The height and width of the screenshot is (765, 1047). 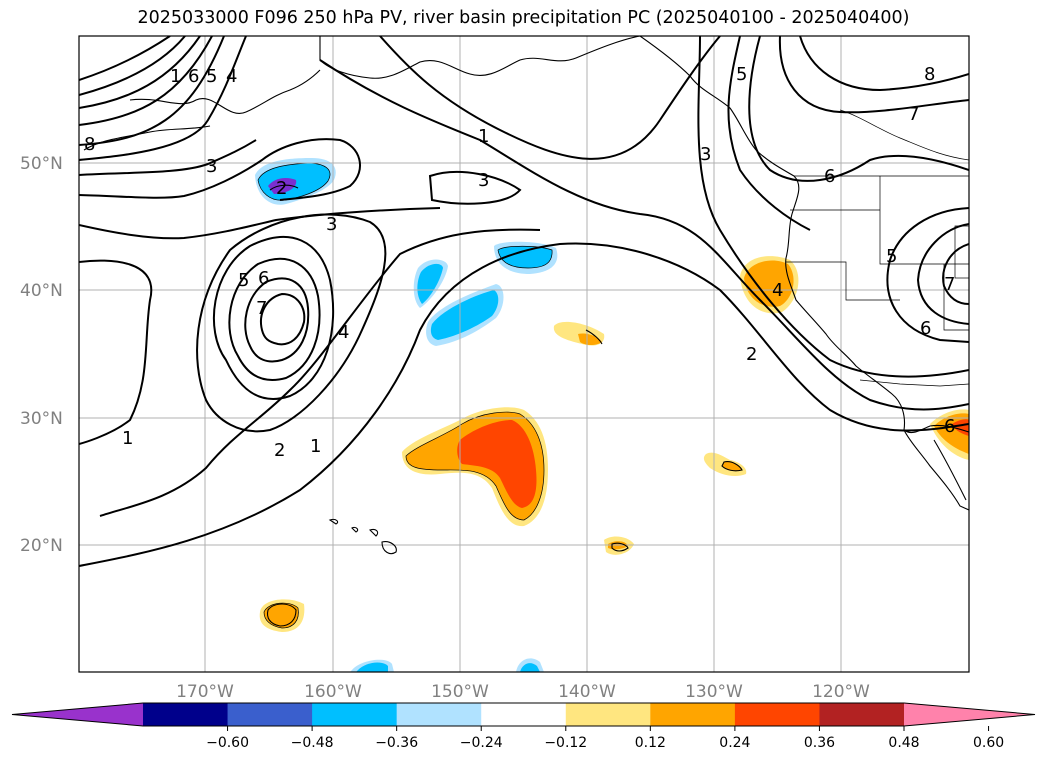 I want to click on colorbar-tick-label: 0.36, so click(x=819, y=743).